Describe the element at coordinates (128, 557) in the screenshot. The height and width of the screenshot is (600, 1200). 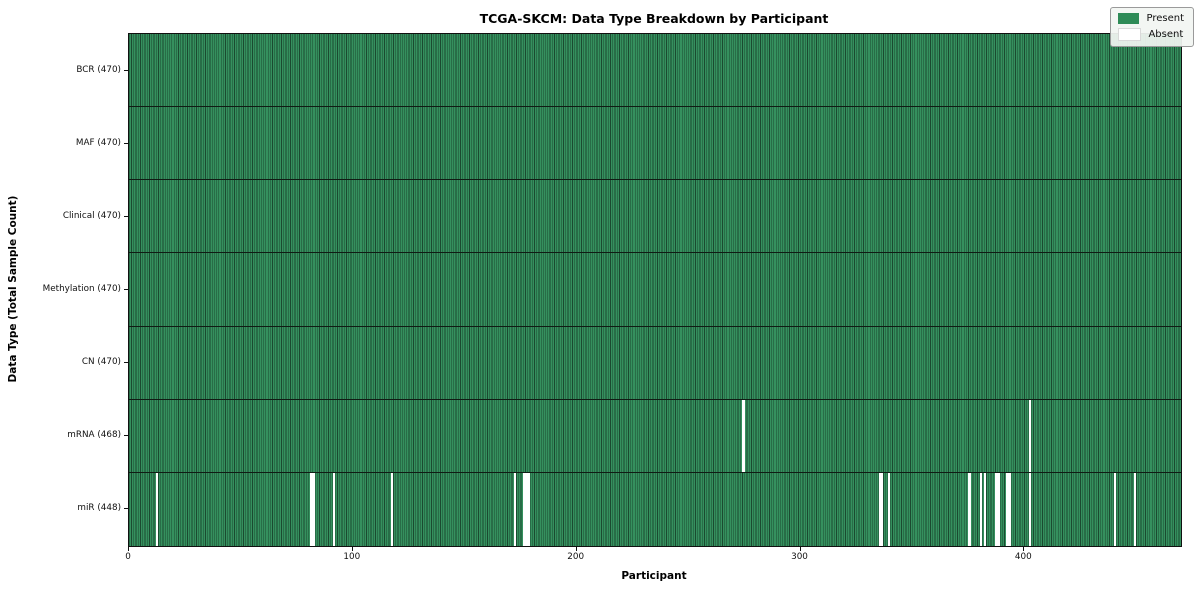
I see `x-tick-label-0: 0` at that location.